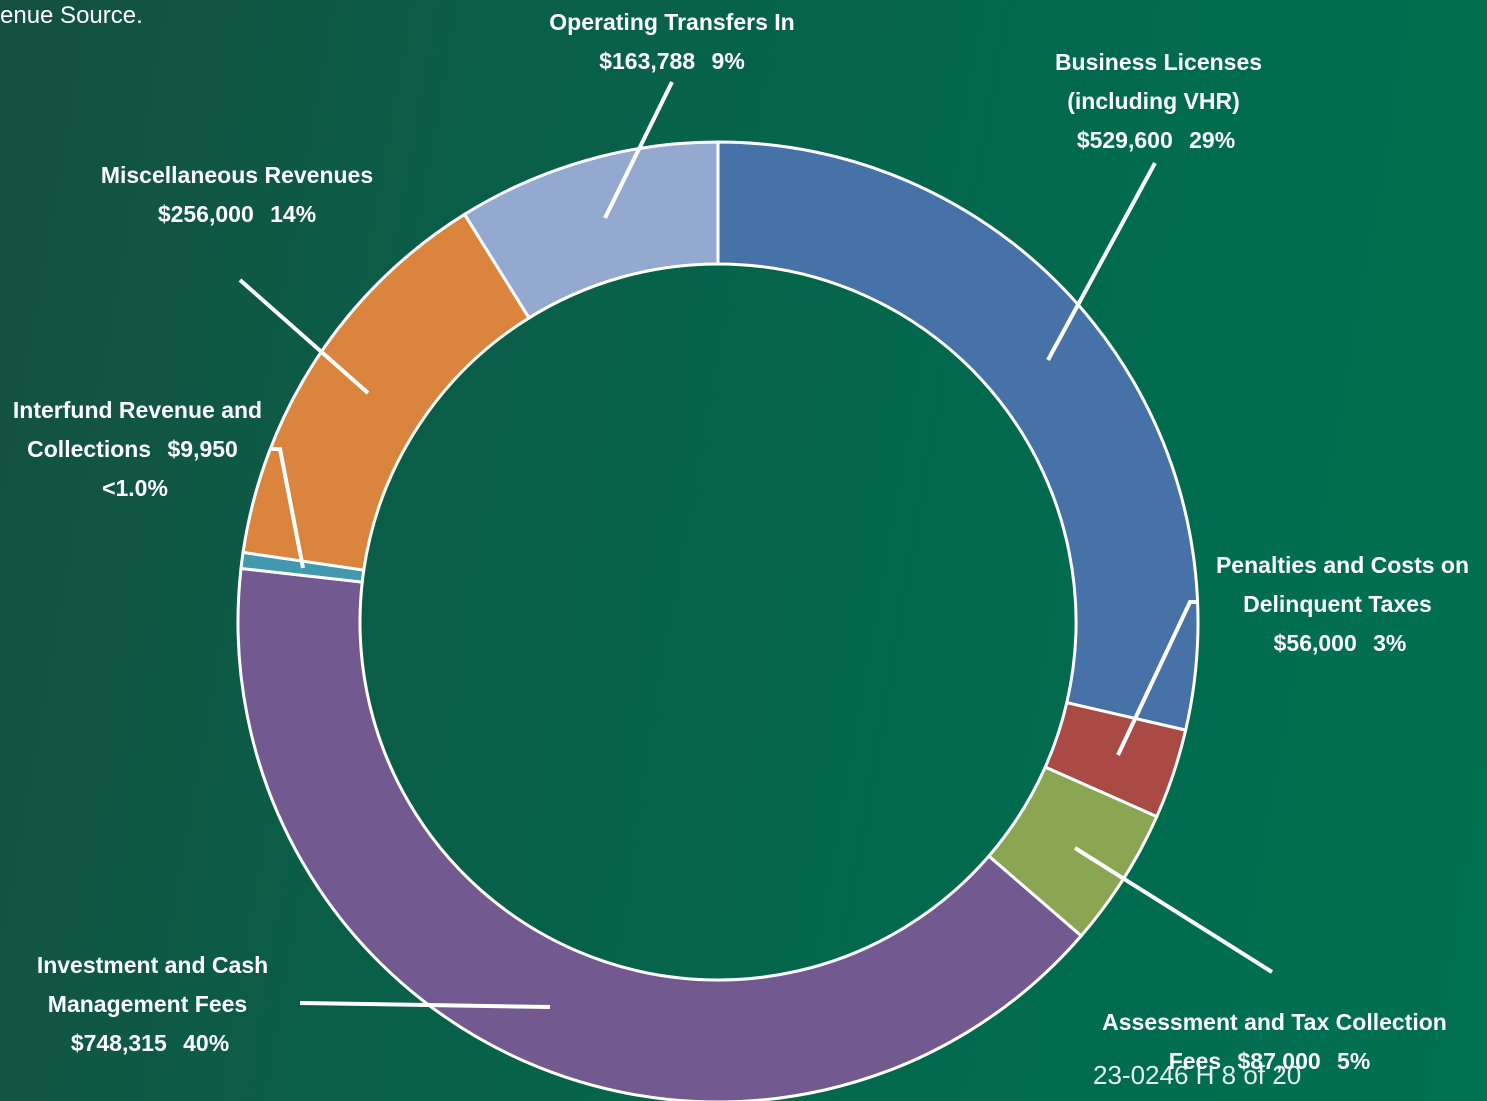  I want to click on slice-label: Miscellaneous Revenues $256,000 14%, so click(237, 195).